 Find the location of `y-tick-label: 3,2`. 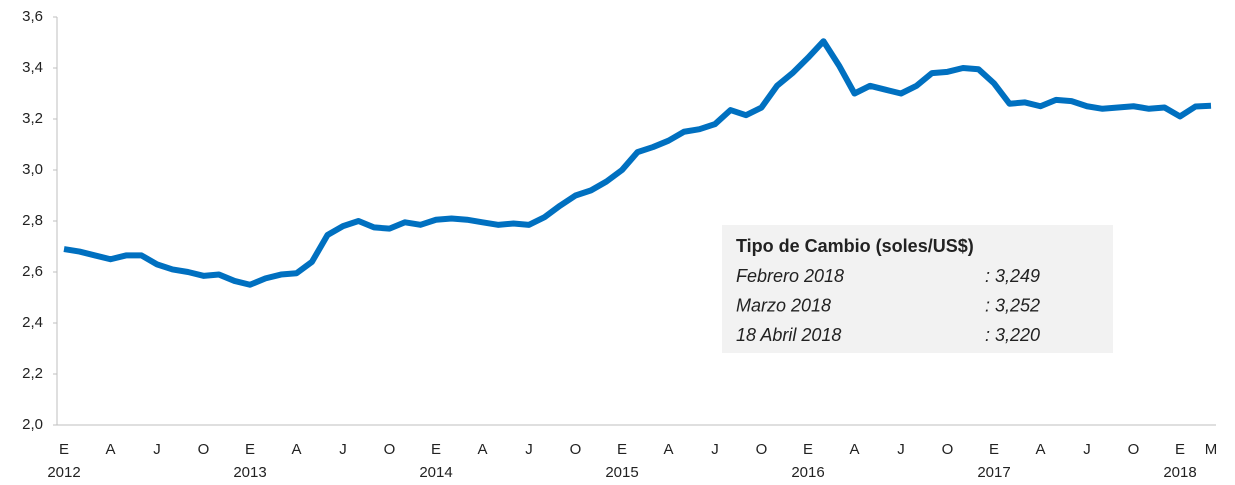

y-tick-label: 3,2 is located at coordinates (32, 118).